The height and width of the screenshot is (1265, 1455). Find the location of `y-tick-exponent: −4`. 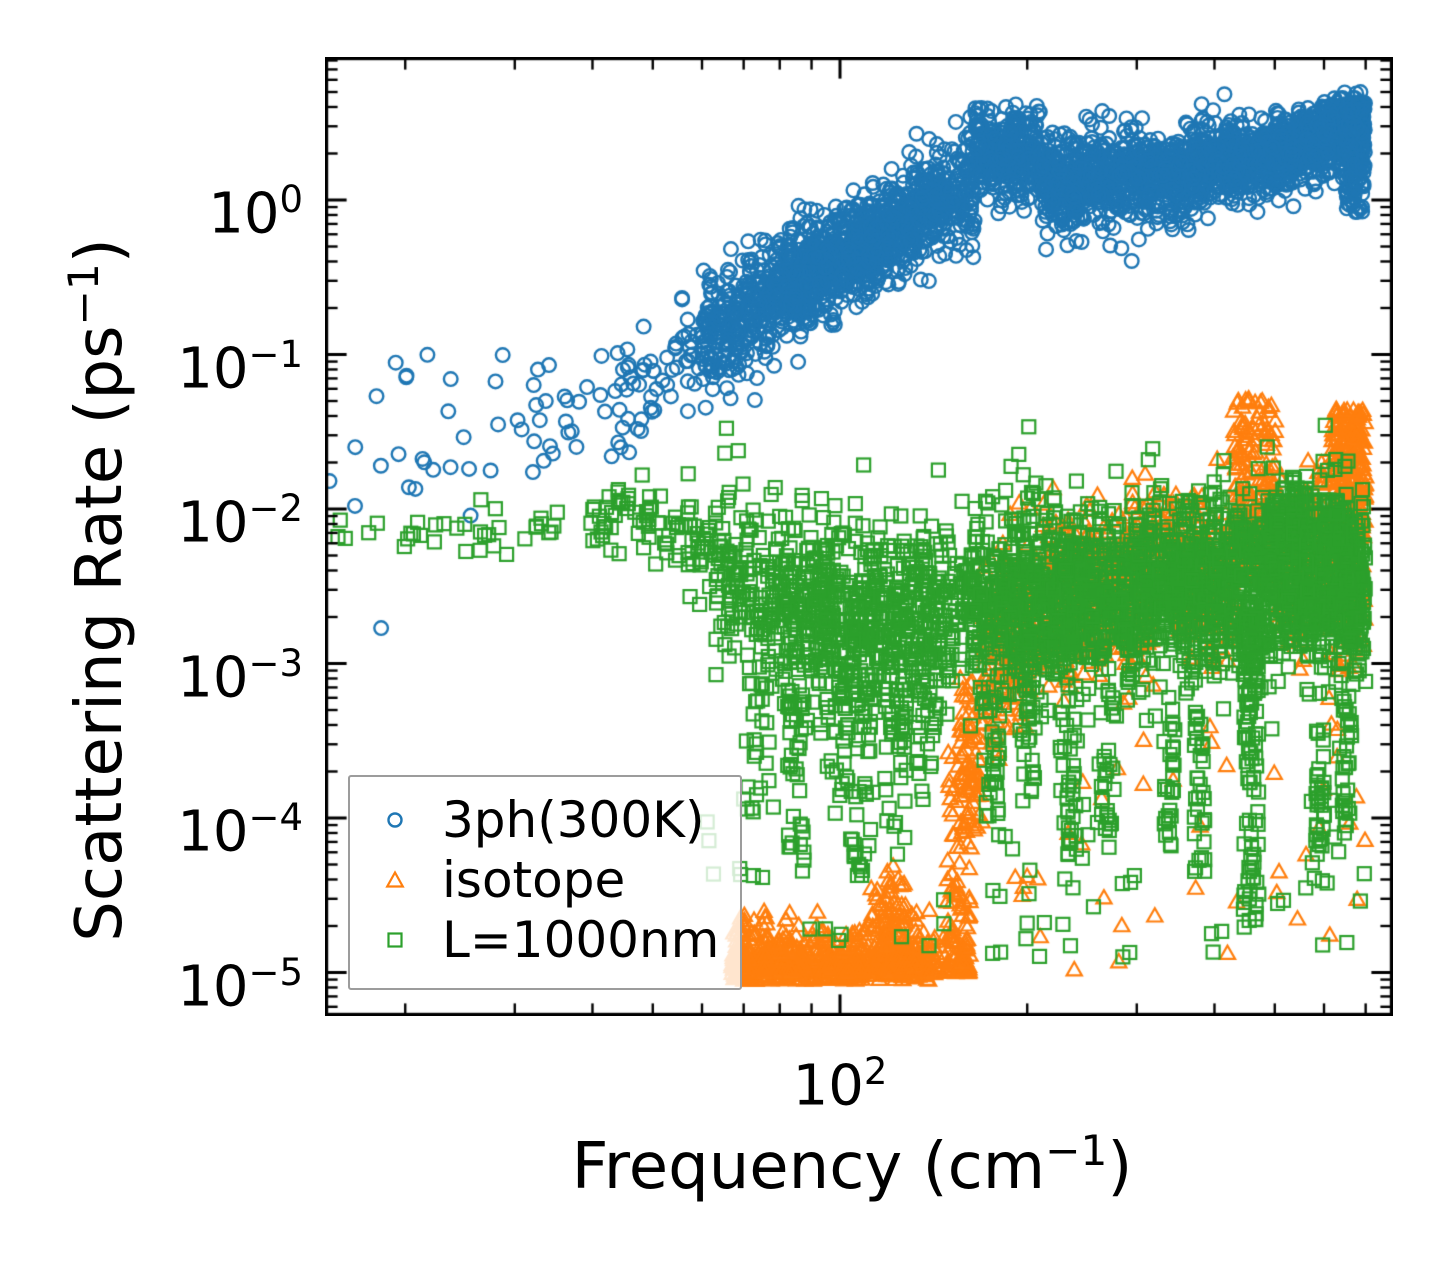

y-tick-exponent: −4 is located at coordinates (275, 817).